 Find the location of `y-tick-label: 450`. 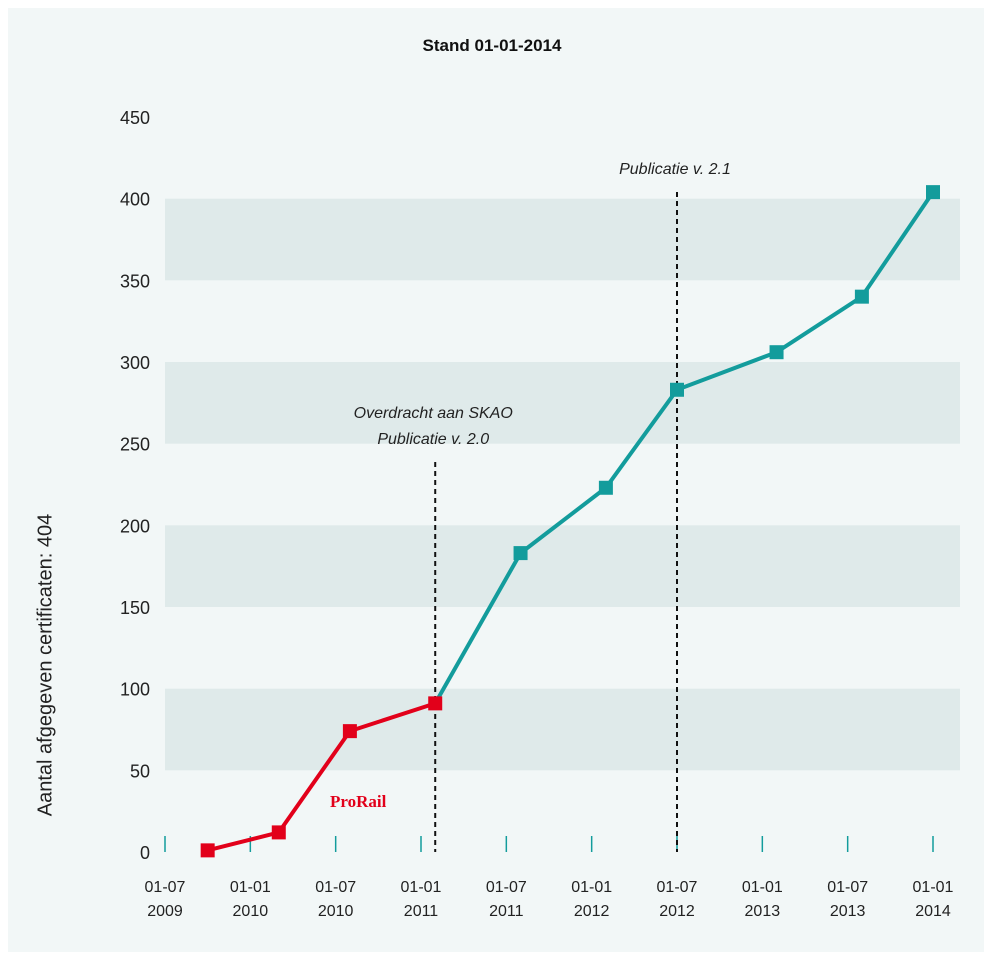

y-tick-label: 450 is located at coordinates (135, 118).